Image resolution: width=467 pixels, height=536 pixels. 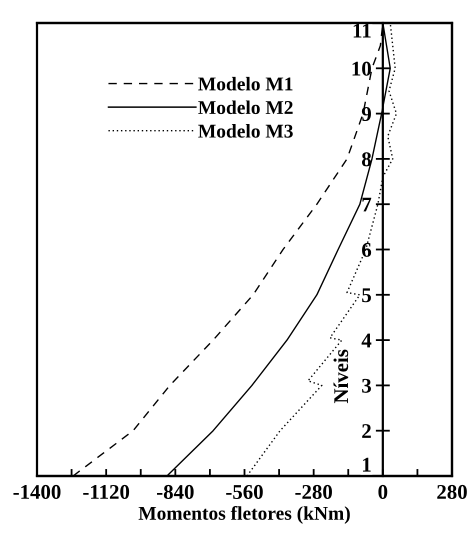 What do you see at coordinates (361, 69) in the screenshot?
I see `y-tick-label: 10` at bounding box center [361, 69].